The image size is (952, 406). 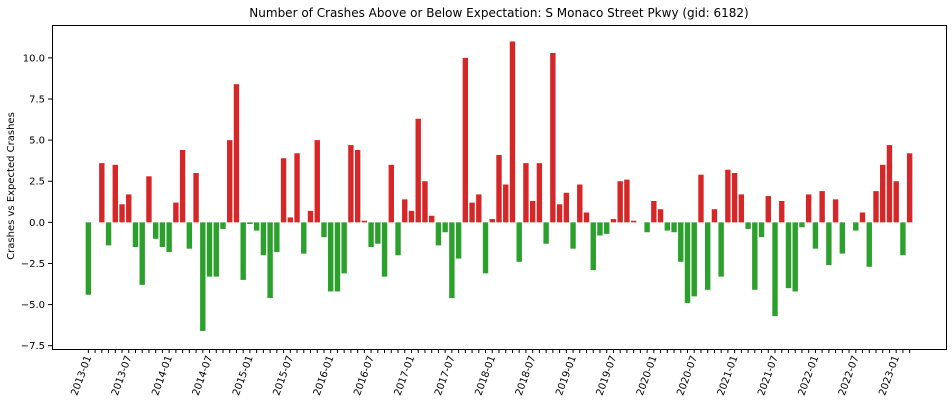 What do you see at coordinates (37, 141) in the screenshot?
I see `y-tick-label: 5.0` at bounding box center [37, 141].